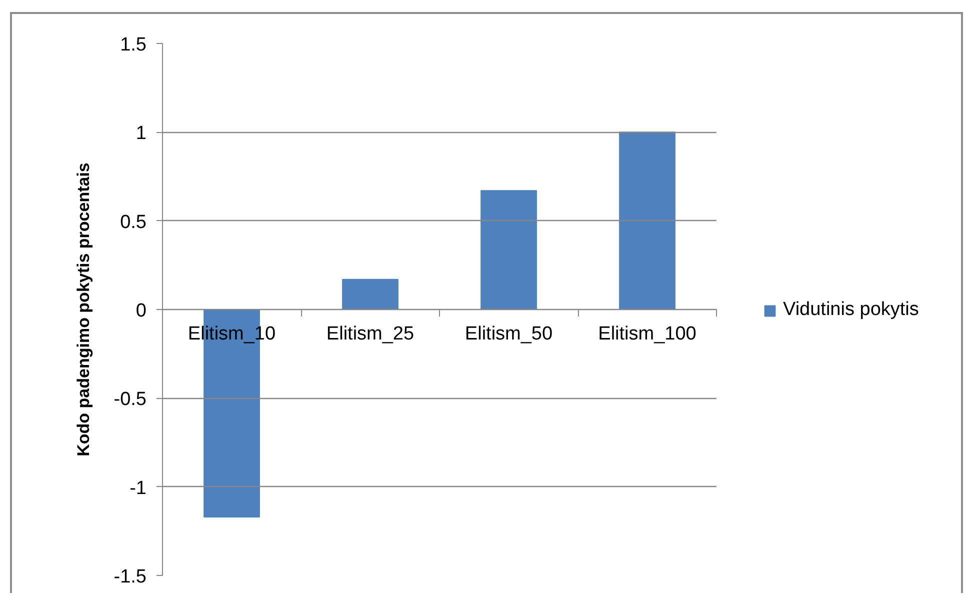 The height and width of the screenshot is (597, 973). I want to click on x-tick-label: Elitism_100, so click(647, 334).